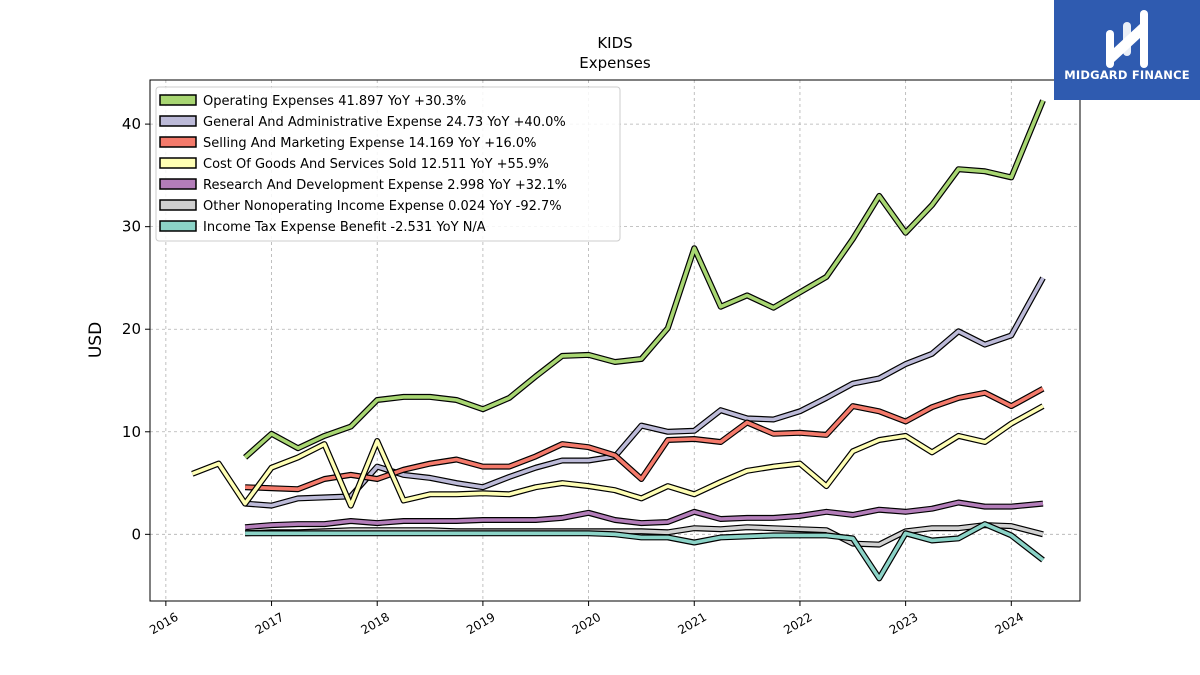 The image size is (1200, 675). I want to click on x-tick-label: 2021, so click(692, 623).